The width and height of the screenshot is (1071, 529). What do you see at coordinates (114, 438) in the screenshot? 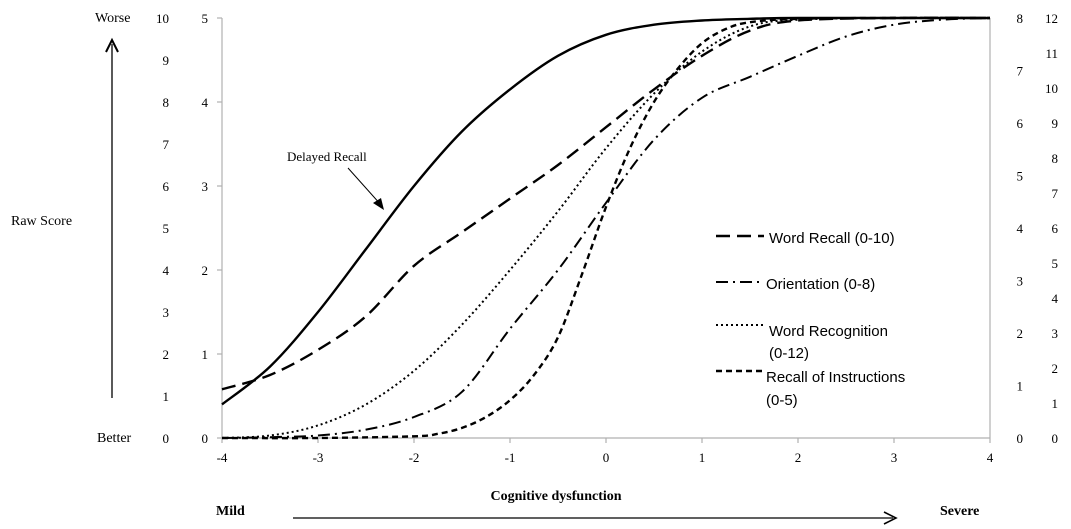
I see `better-label: Better` at bounding box center [114, 438].